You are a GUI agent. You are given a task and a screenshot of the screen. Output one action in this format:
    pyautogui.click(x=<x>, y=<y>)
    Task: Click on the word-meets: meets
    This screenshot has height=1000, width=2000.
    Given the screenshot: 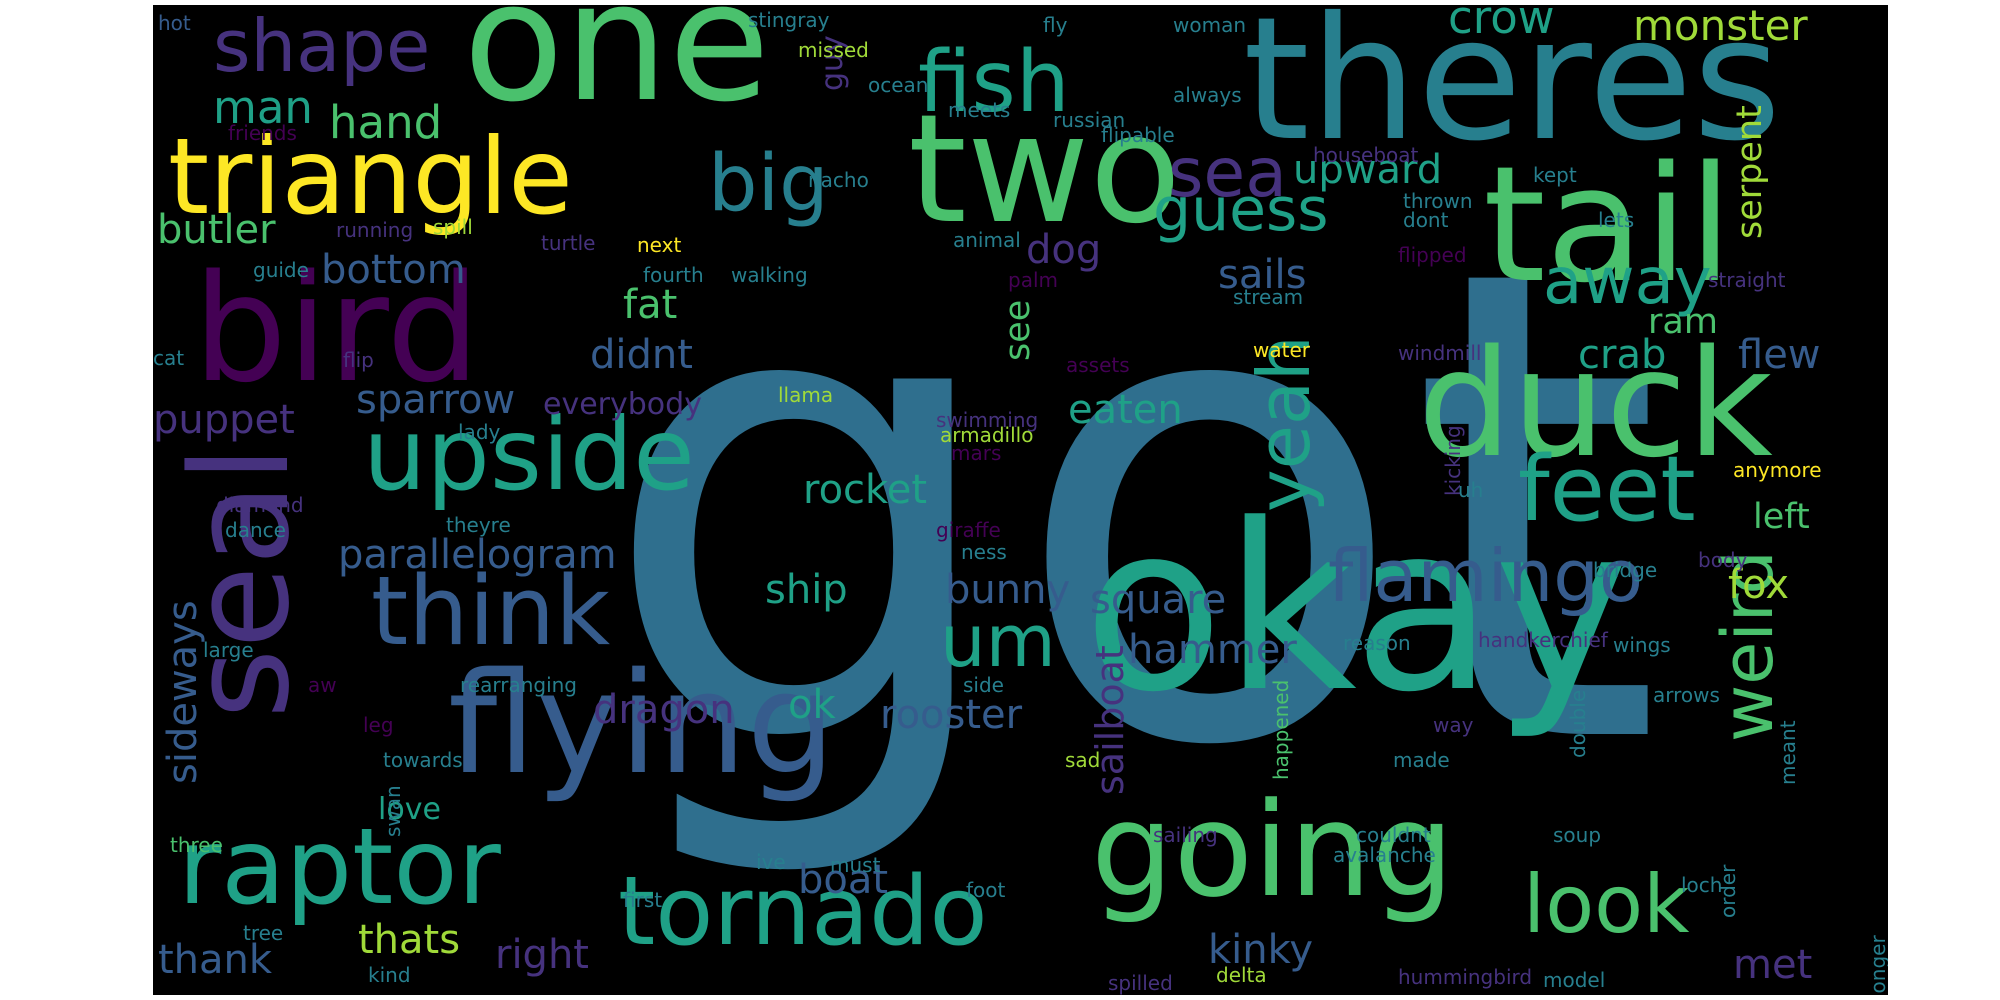 What is the action you would take?
    pyautogui.click(x=979, y=110)
    